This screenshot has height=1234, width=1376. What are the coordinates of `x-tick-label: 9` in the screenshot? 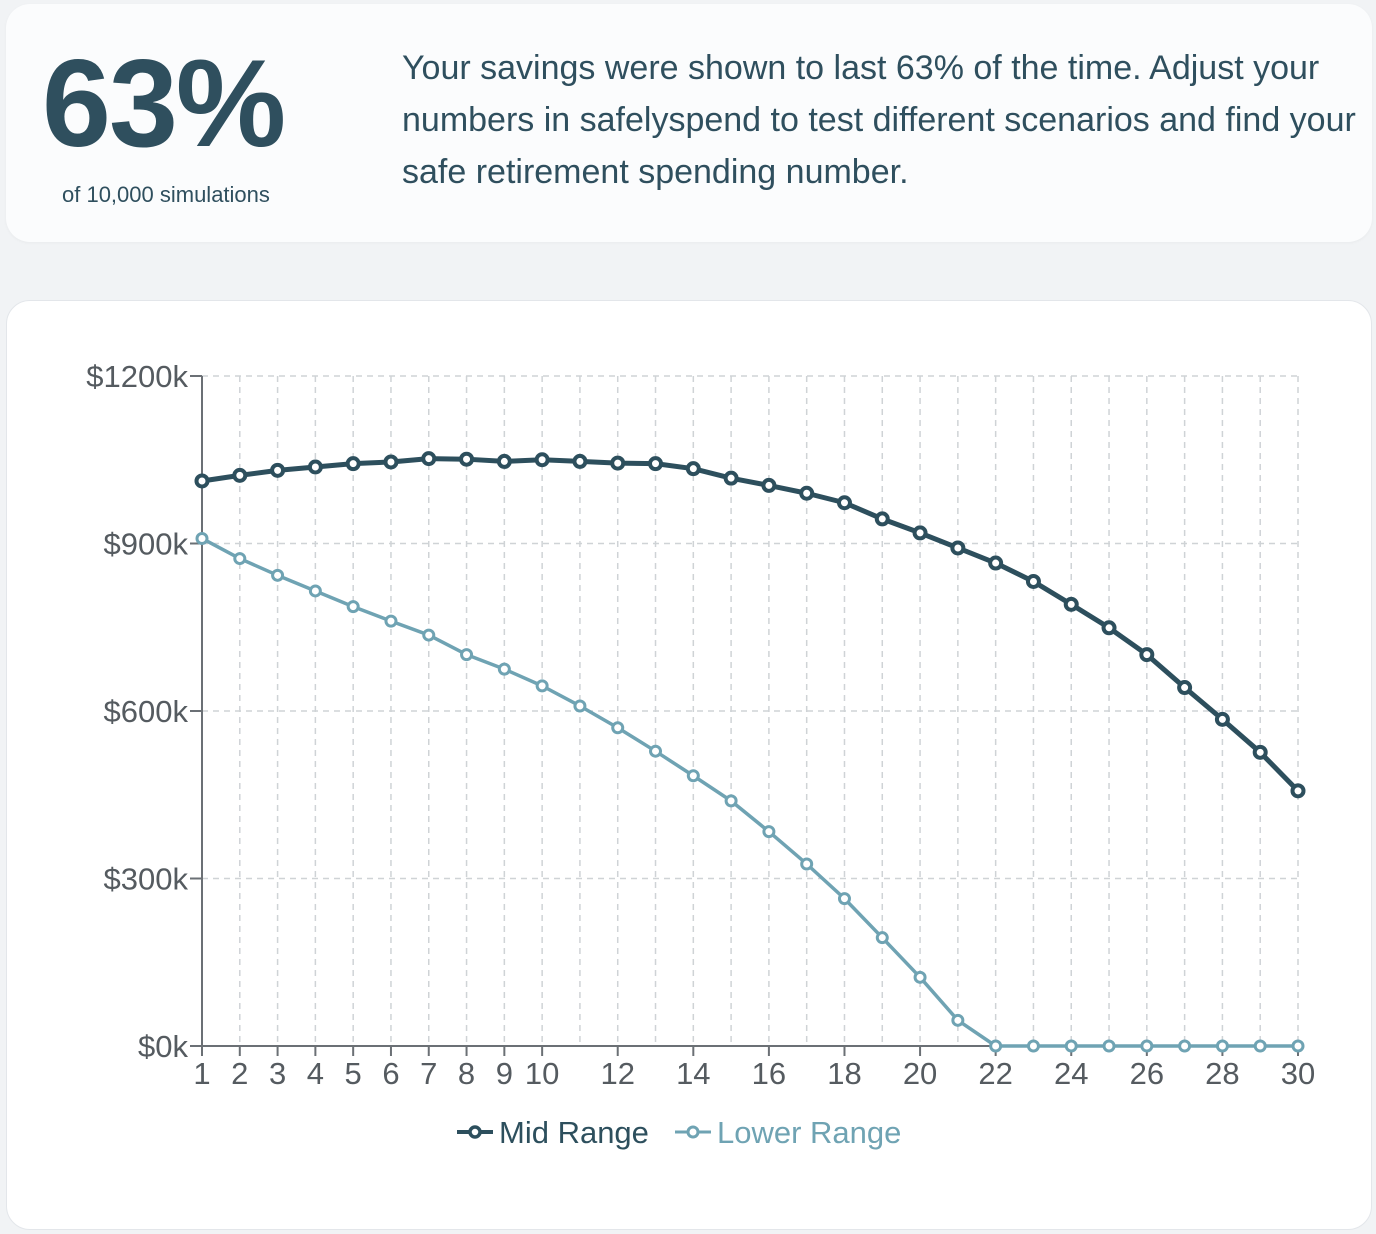 It's located at (504, 1073).